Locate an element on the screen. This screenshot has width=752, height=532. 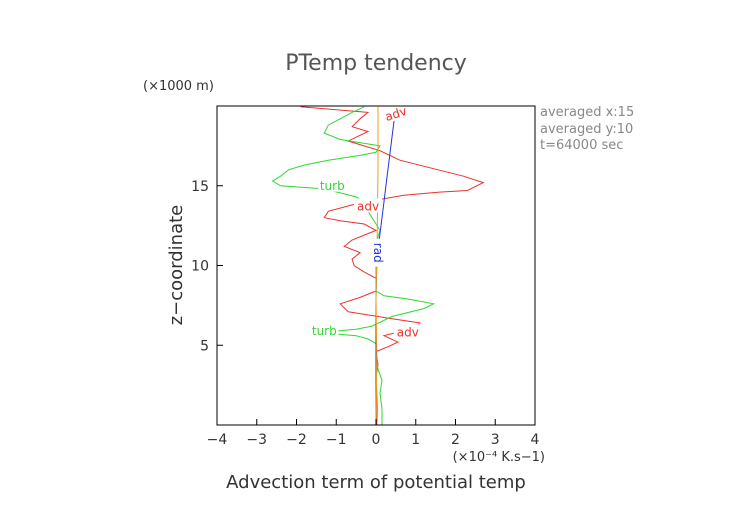
series-label-rad: rad is located at coordinates (378, 253).